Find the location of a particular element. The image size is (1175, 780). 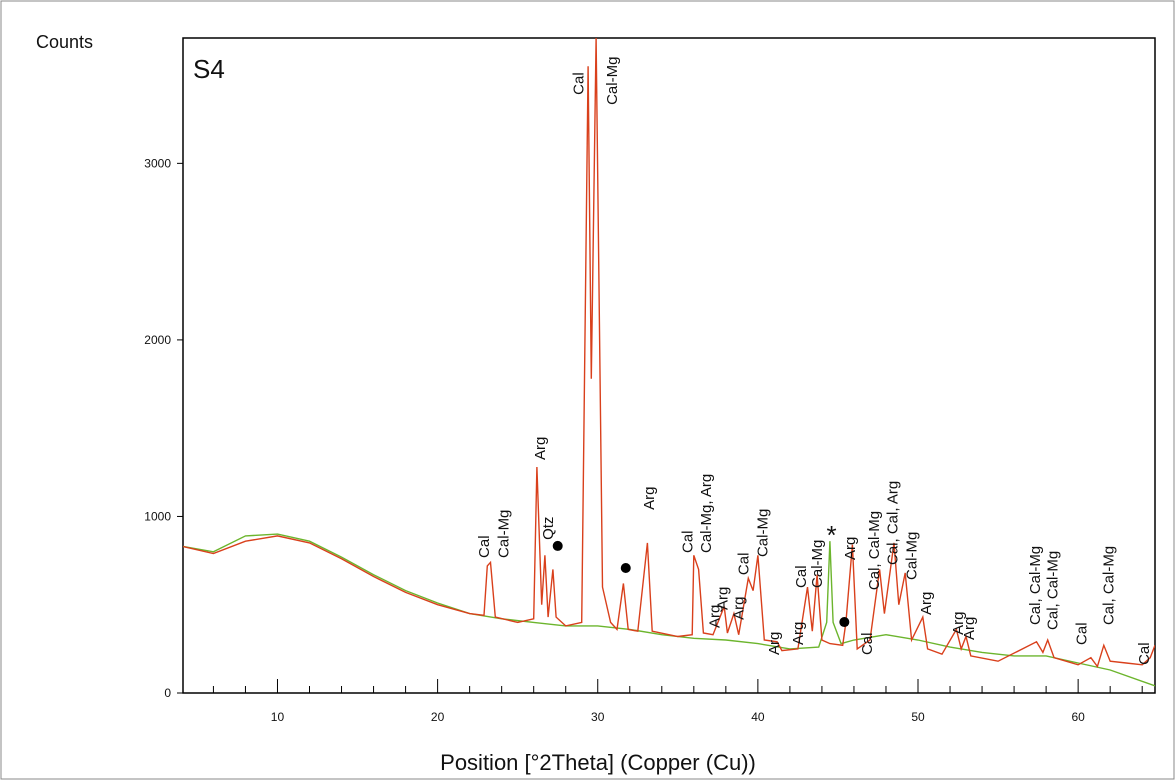

x-tick-label: 40 is located at coordinates (758, 717).